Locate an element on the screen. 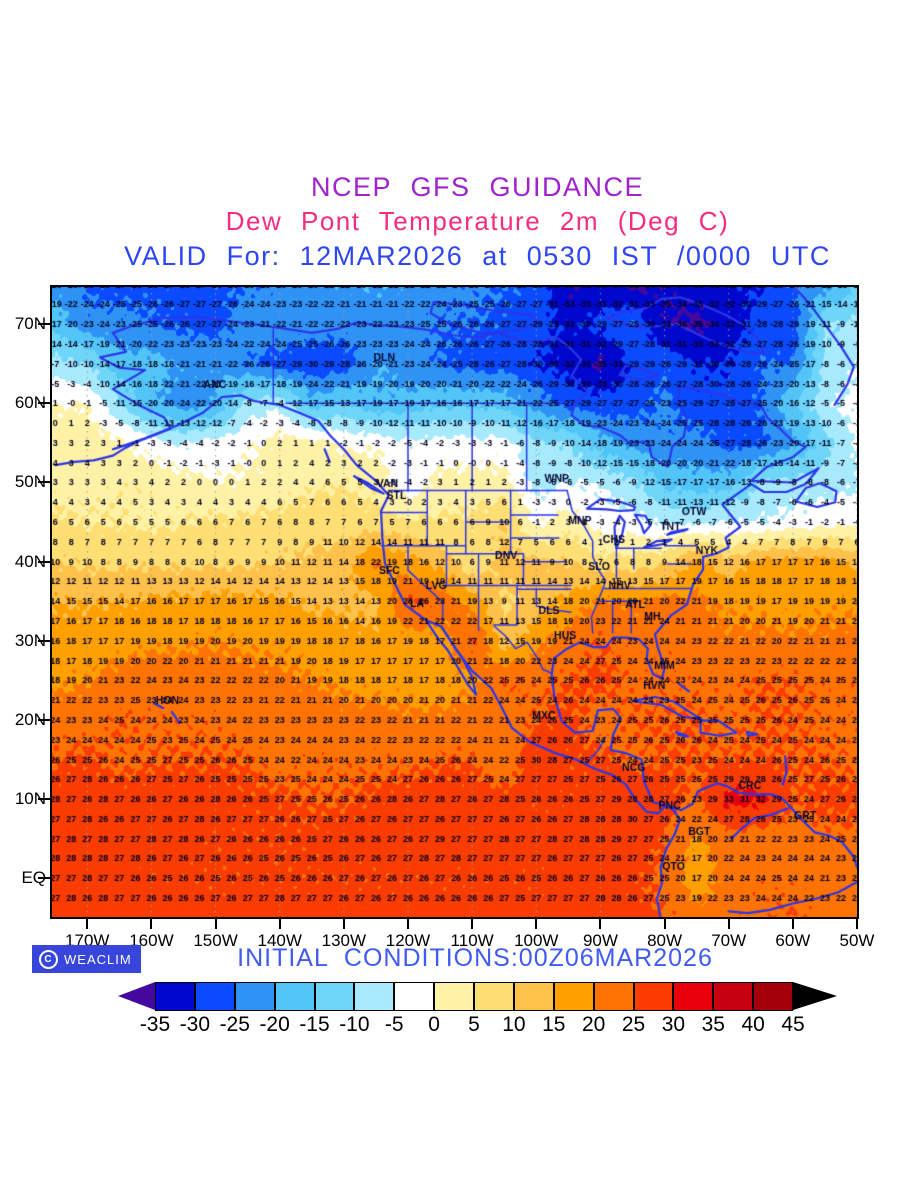 The height and width of the screenshot is (1200, 900). lat-tick-label: 20N is located at coordinates (30, 719).